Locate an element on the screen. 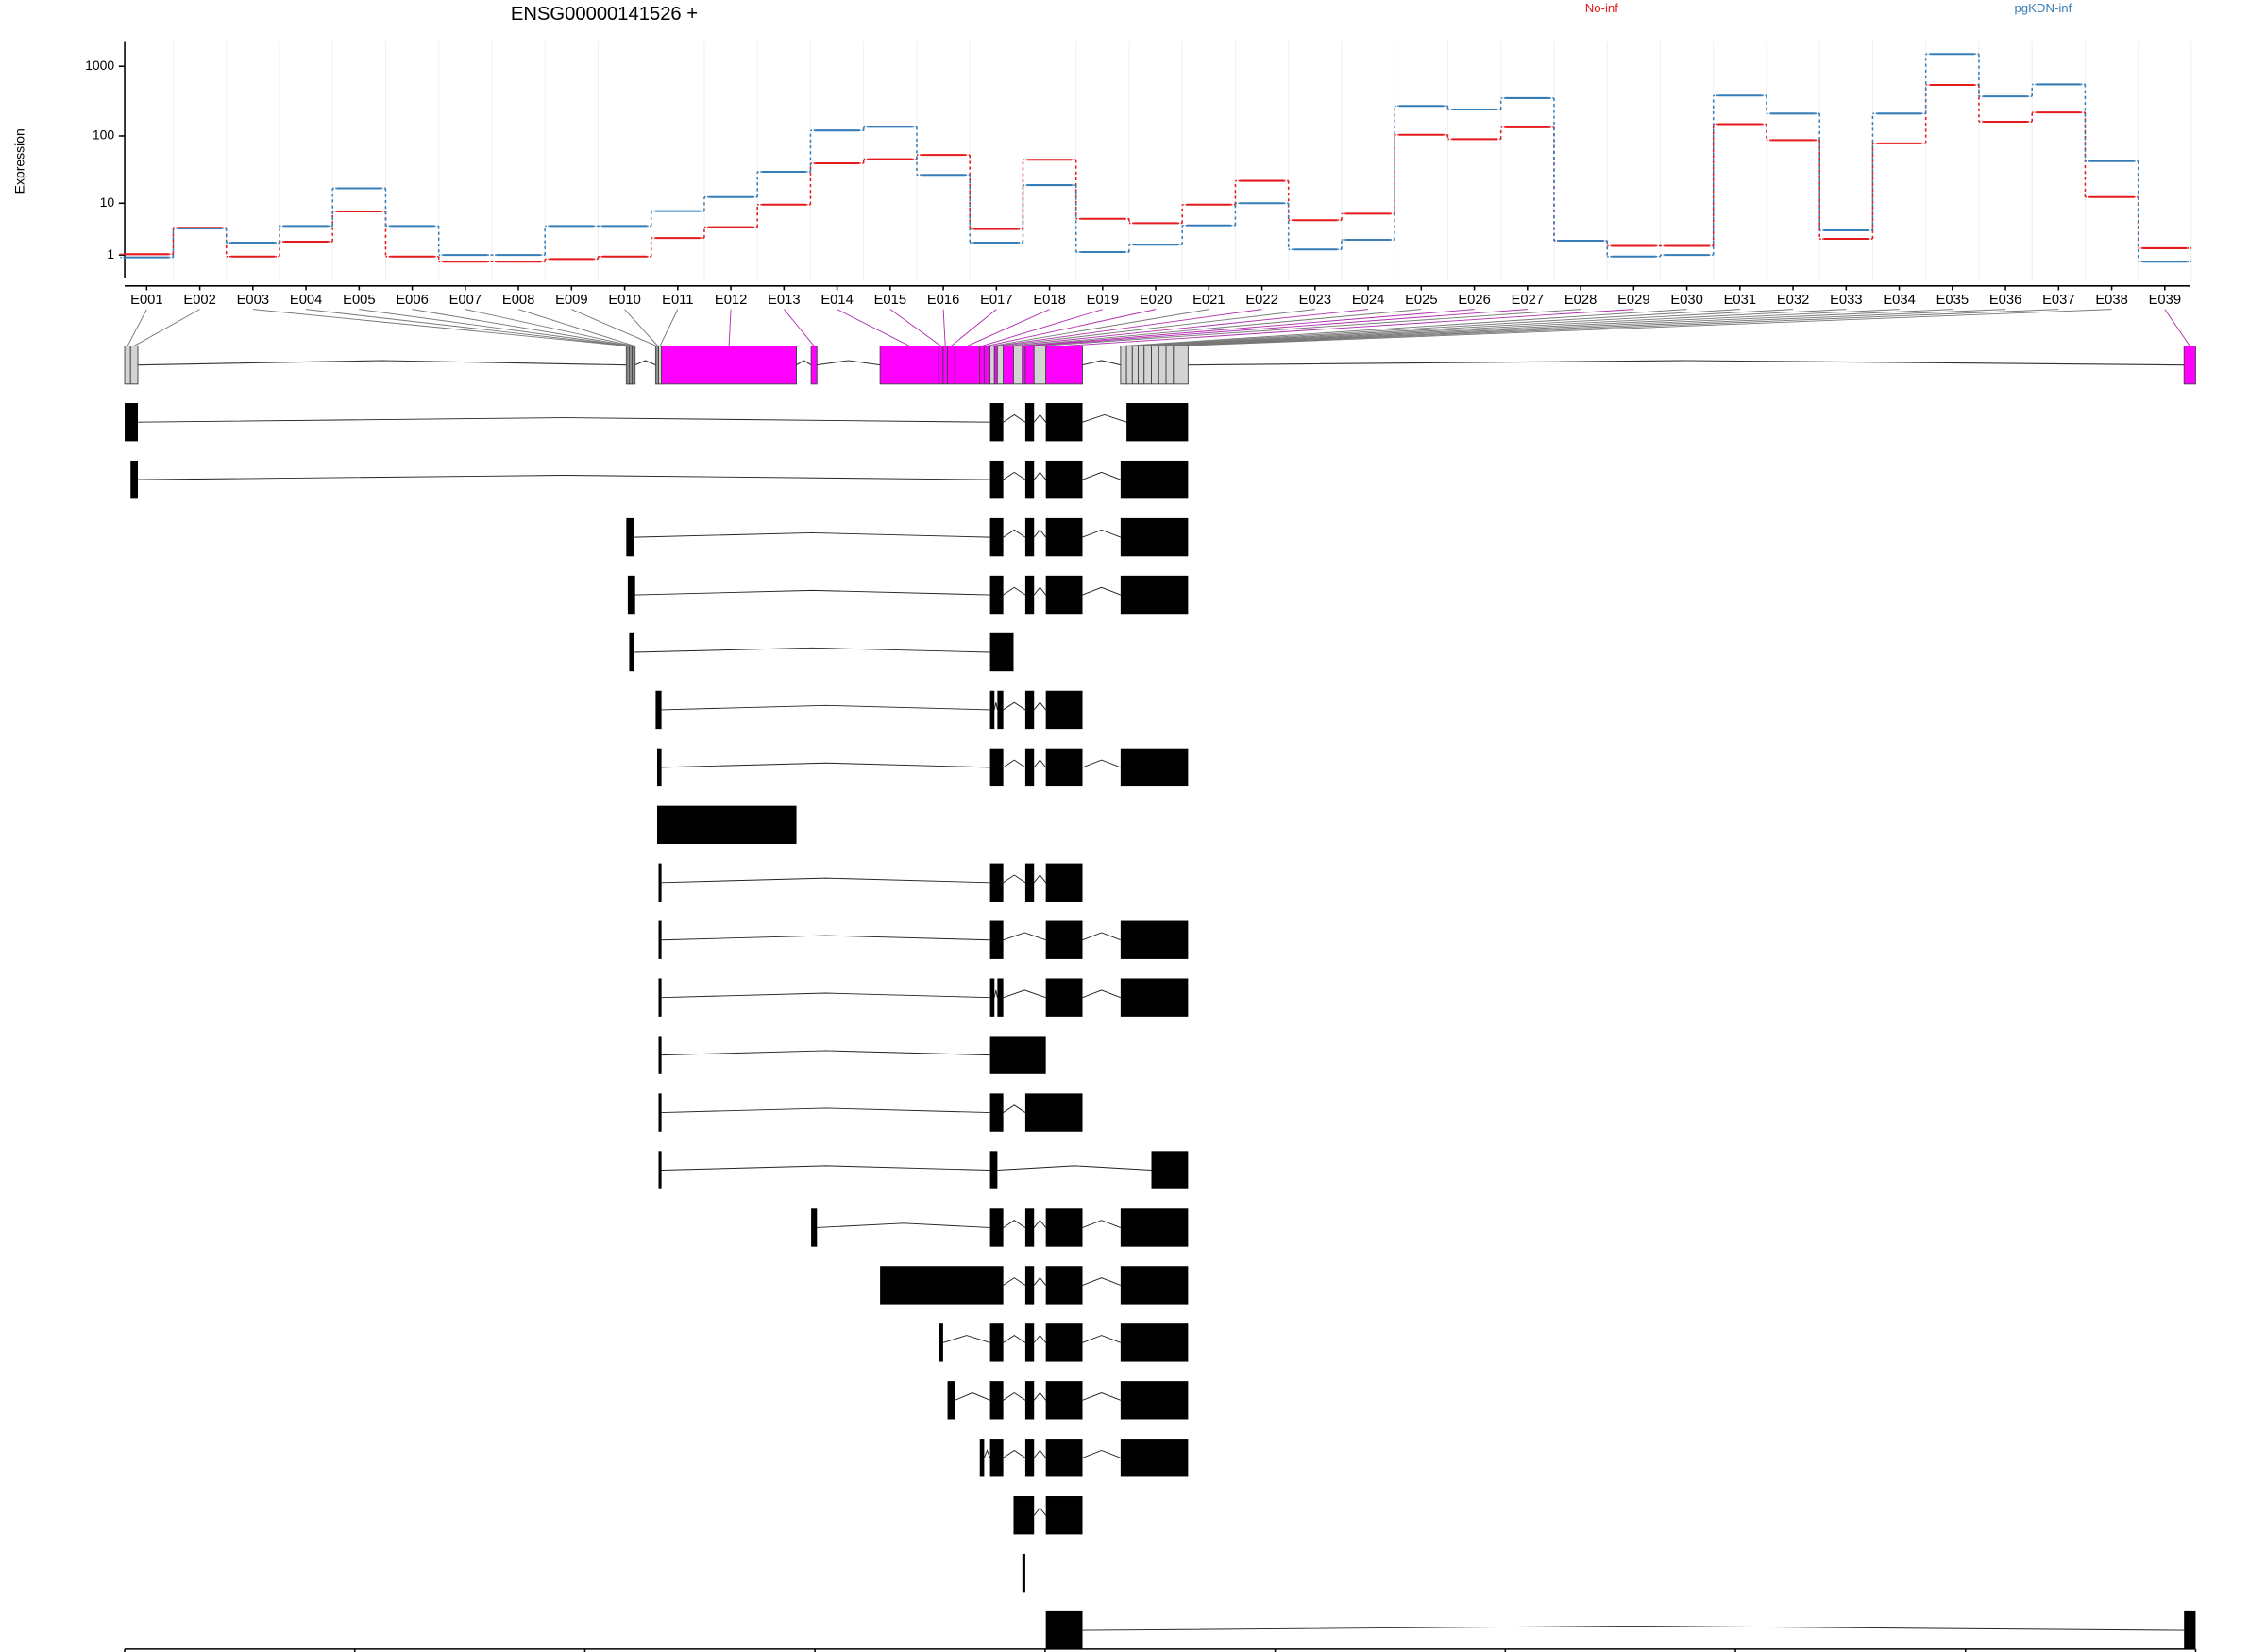 Image resolution: width=2266 pixels, height=1652 pixels. x-tick-label: E033 is located at coordinates (1846, 300).